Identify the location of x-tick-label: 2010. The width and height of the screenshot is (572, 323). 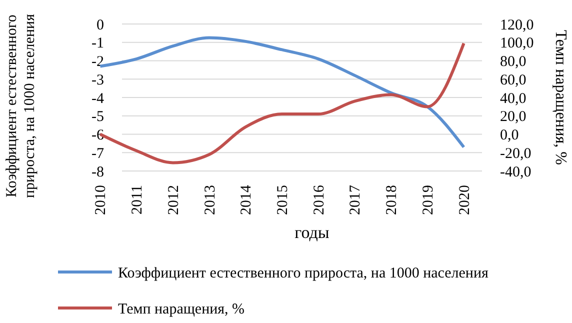
(101, 200).